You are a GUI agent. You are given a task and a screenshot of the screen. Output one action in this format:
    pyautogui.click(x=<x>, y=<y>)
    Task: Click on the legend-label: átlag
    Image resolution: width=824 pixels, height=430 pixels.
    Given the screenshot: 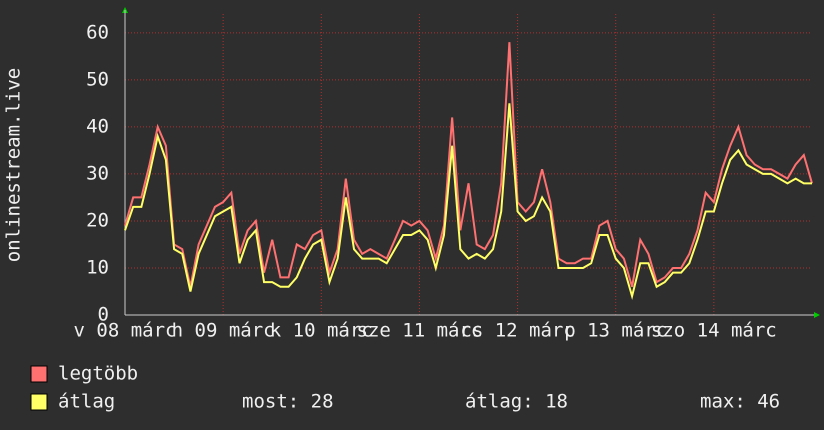 What is the action you would take?
    pyautogui.click(x=86, y=402)
    